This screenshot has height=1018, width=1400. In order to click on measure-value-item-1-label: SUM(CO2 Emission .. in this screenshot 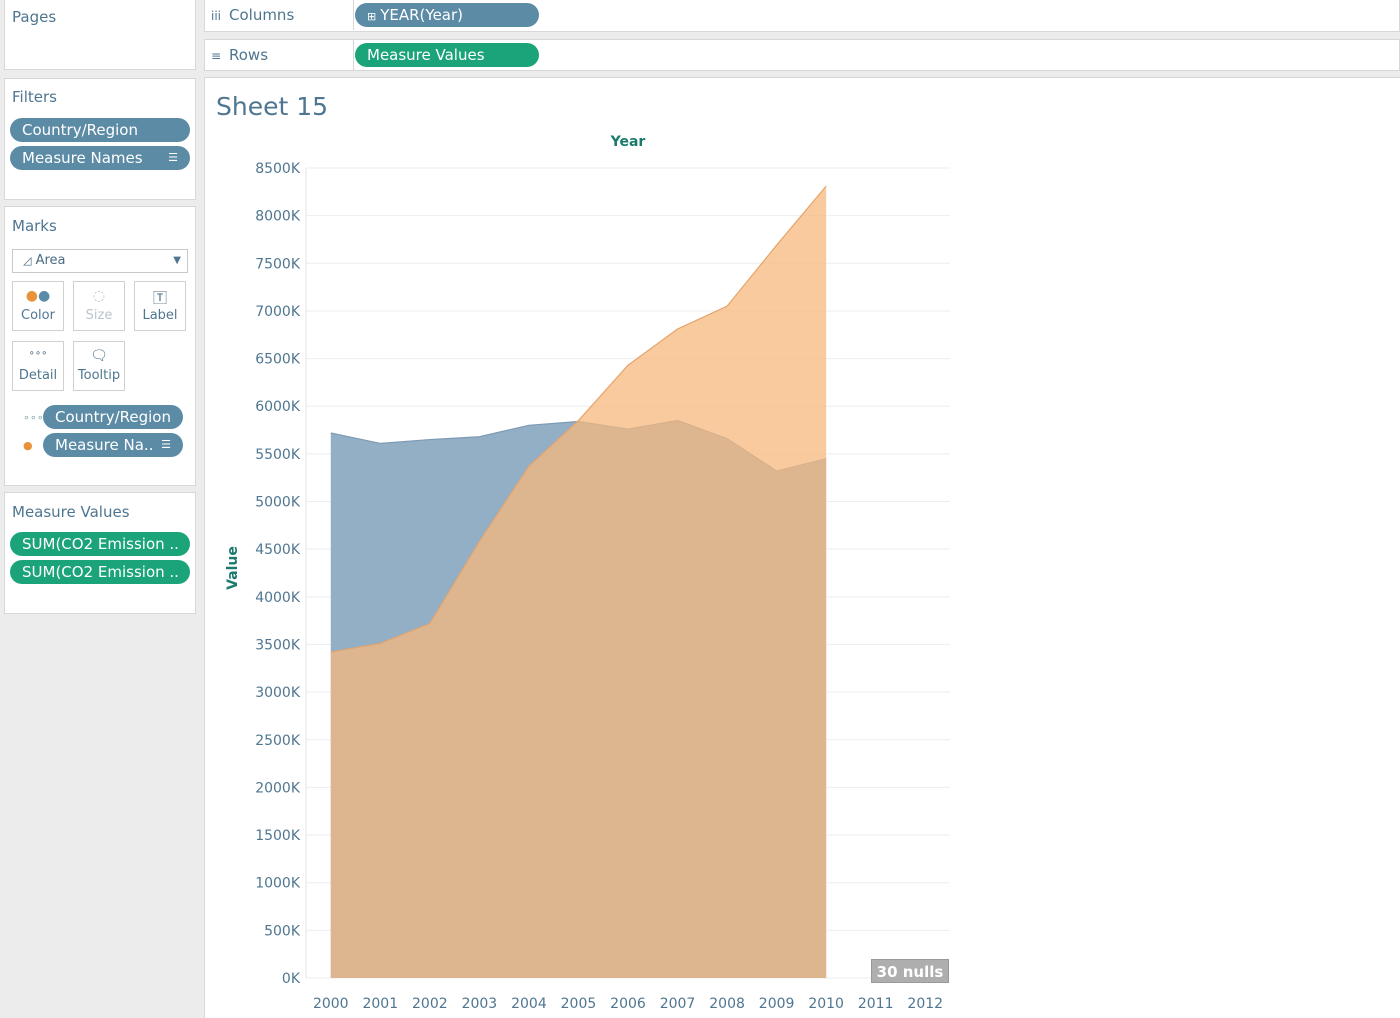, I will do `click(100, 544)`.